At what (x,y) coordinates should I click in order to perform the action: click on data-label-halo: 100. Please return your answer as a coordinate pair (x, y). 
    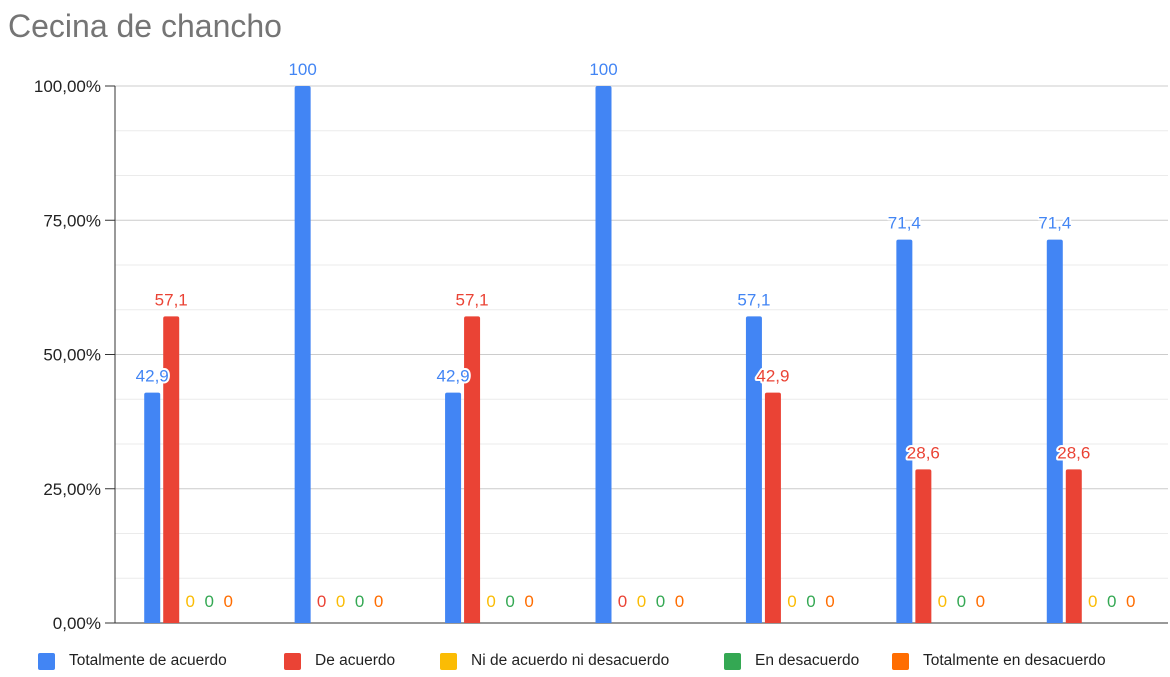
    Looking at the image, I should click on (302, 69).